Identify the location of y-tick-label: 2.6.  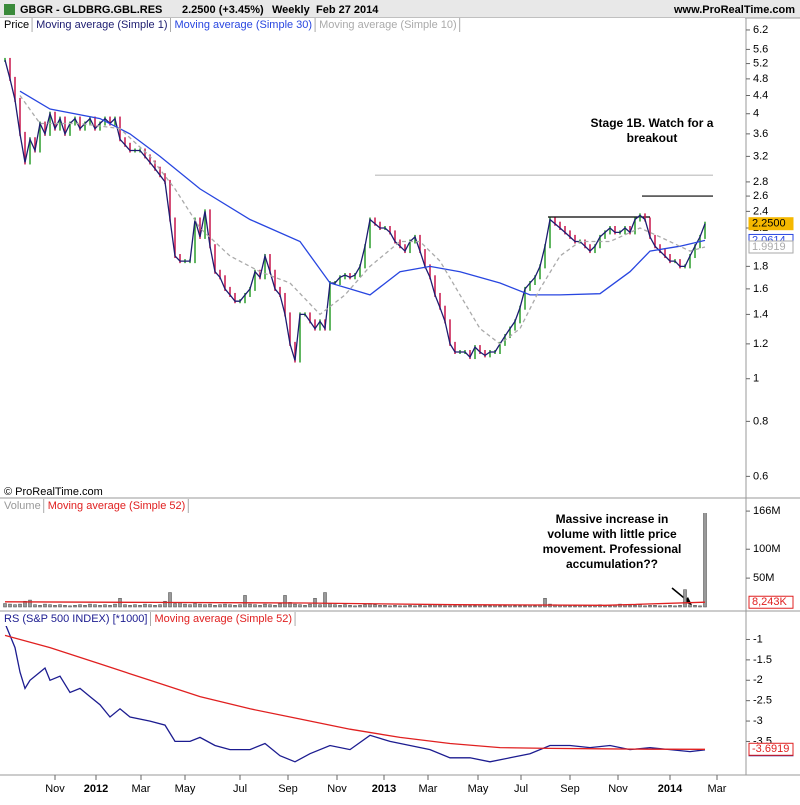
(760, 196).